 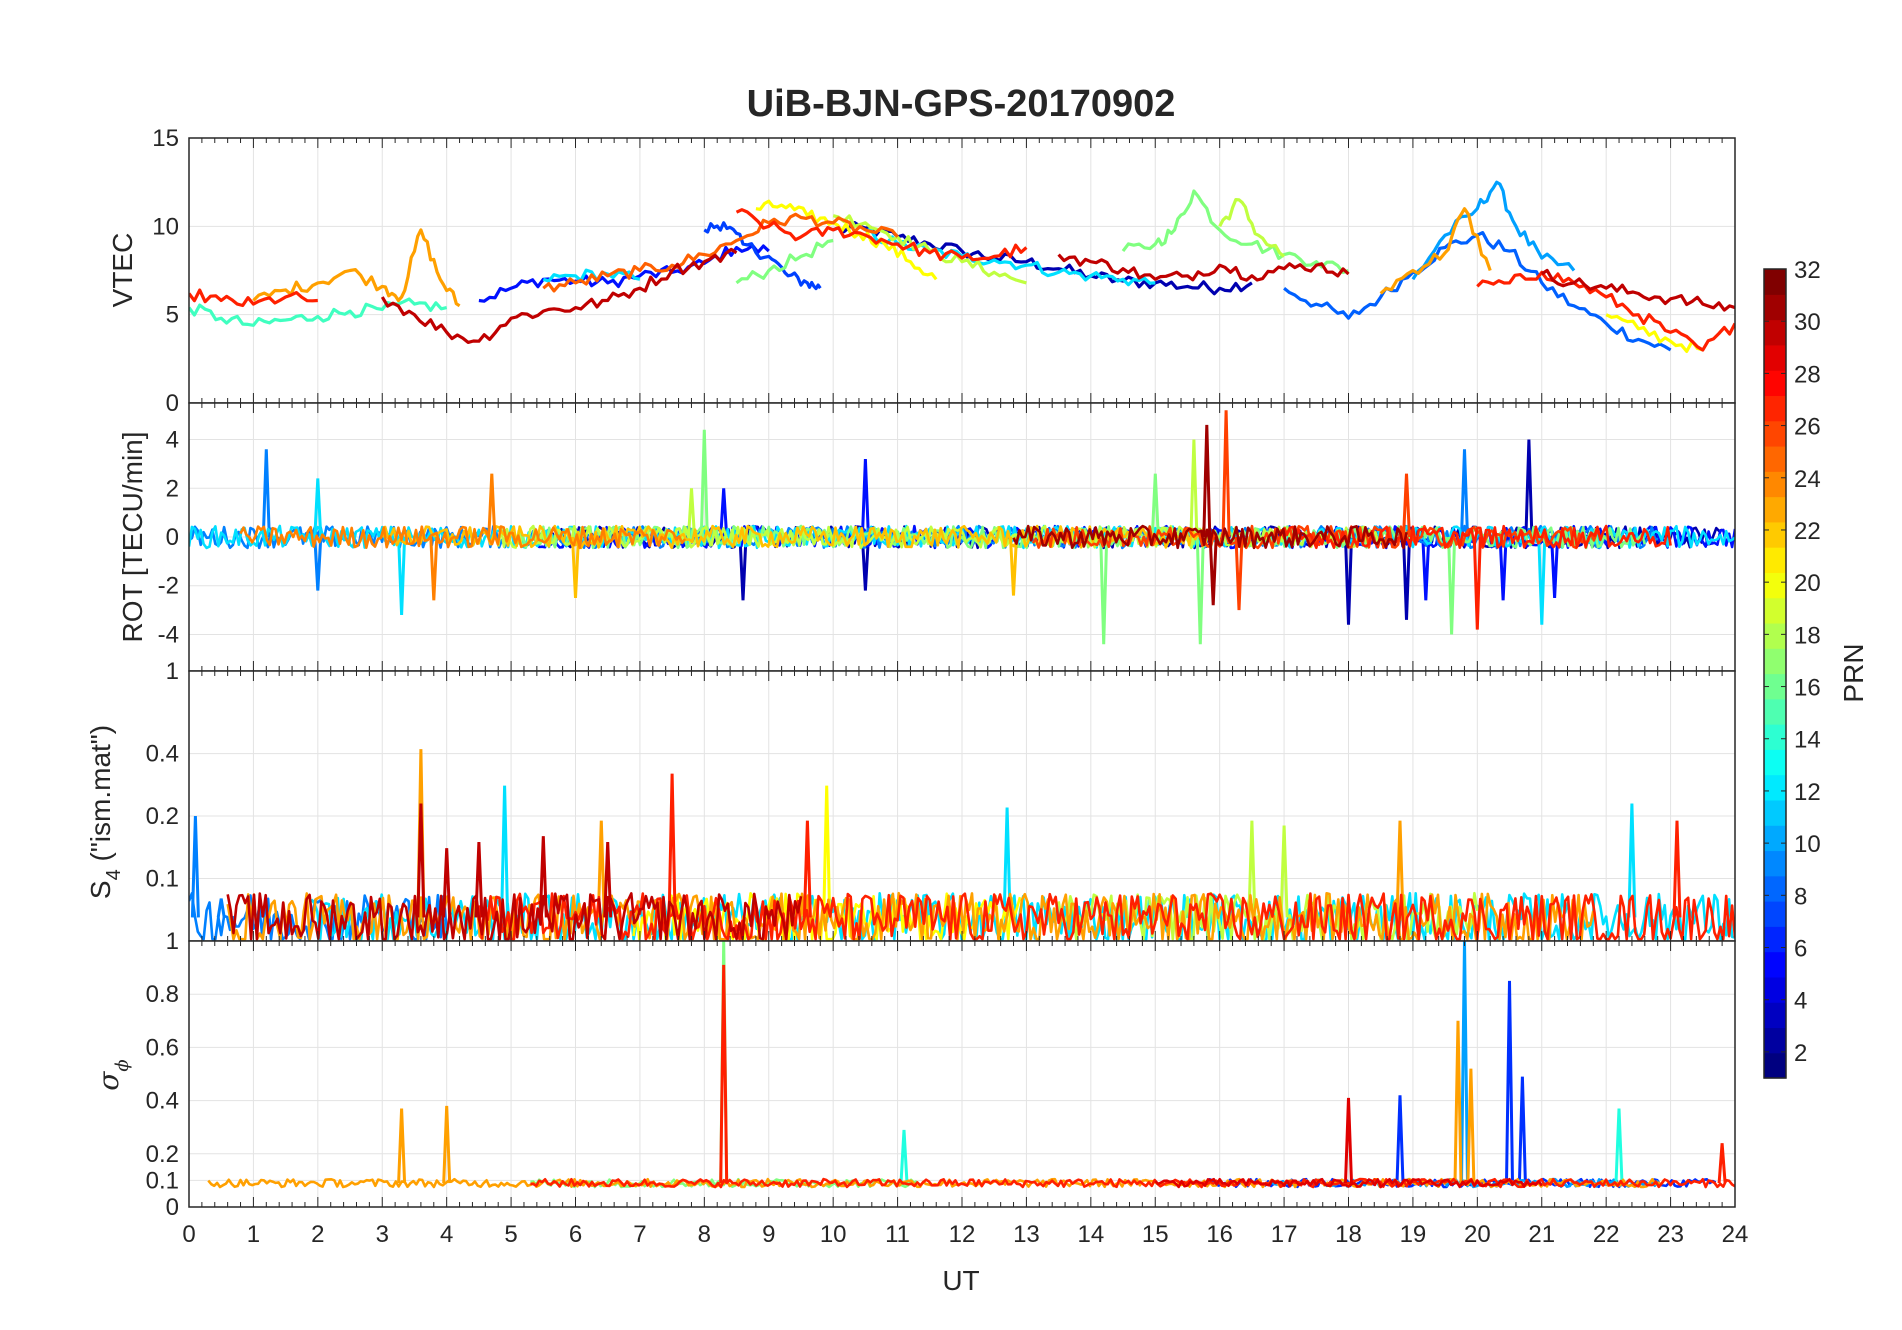 What do you see at coordinates (961, 104) in the screenshot?
I see `chart-title: UiB-BJN-GPS-20170902` at bounding box center [961, 104].